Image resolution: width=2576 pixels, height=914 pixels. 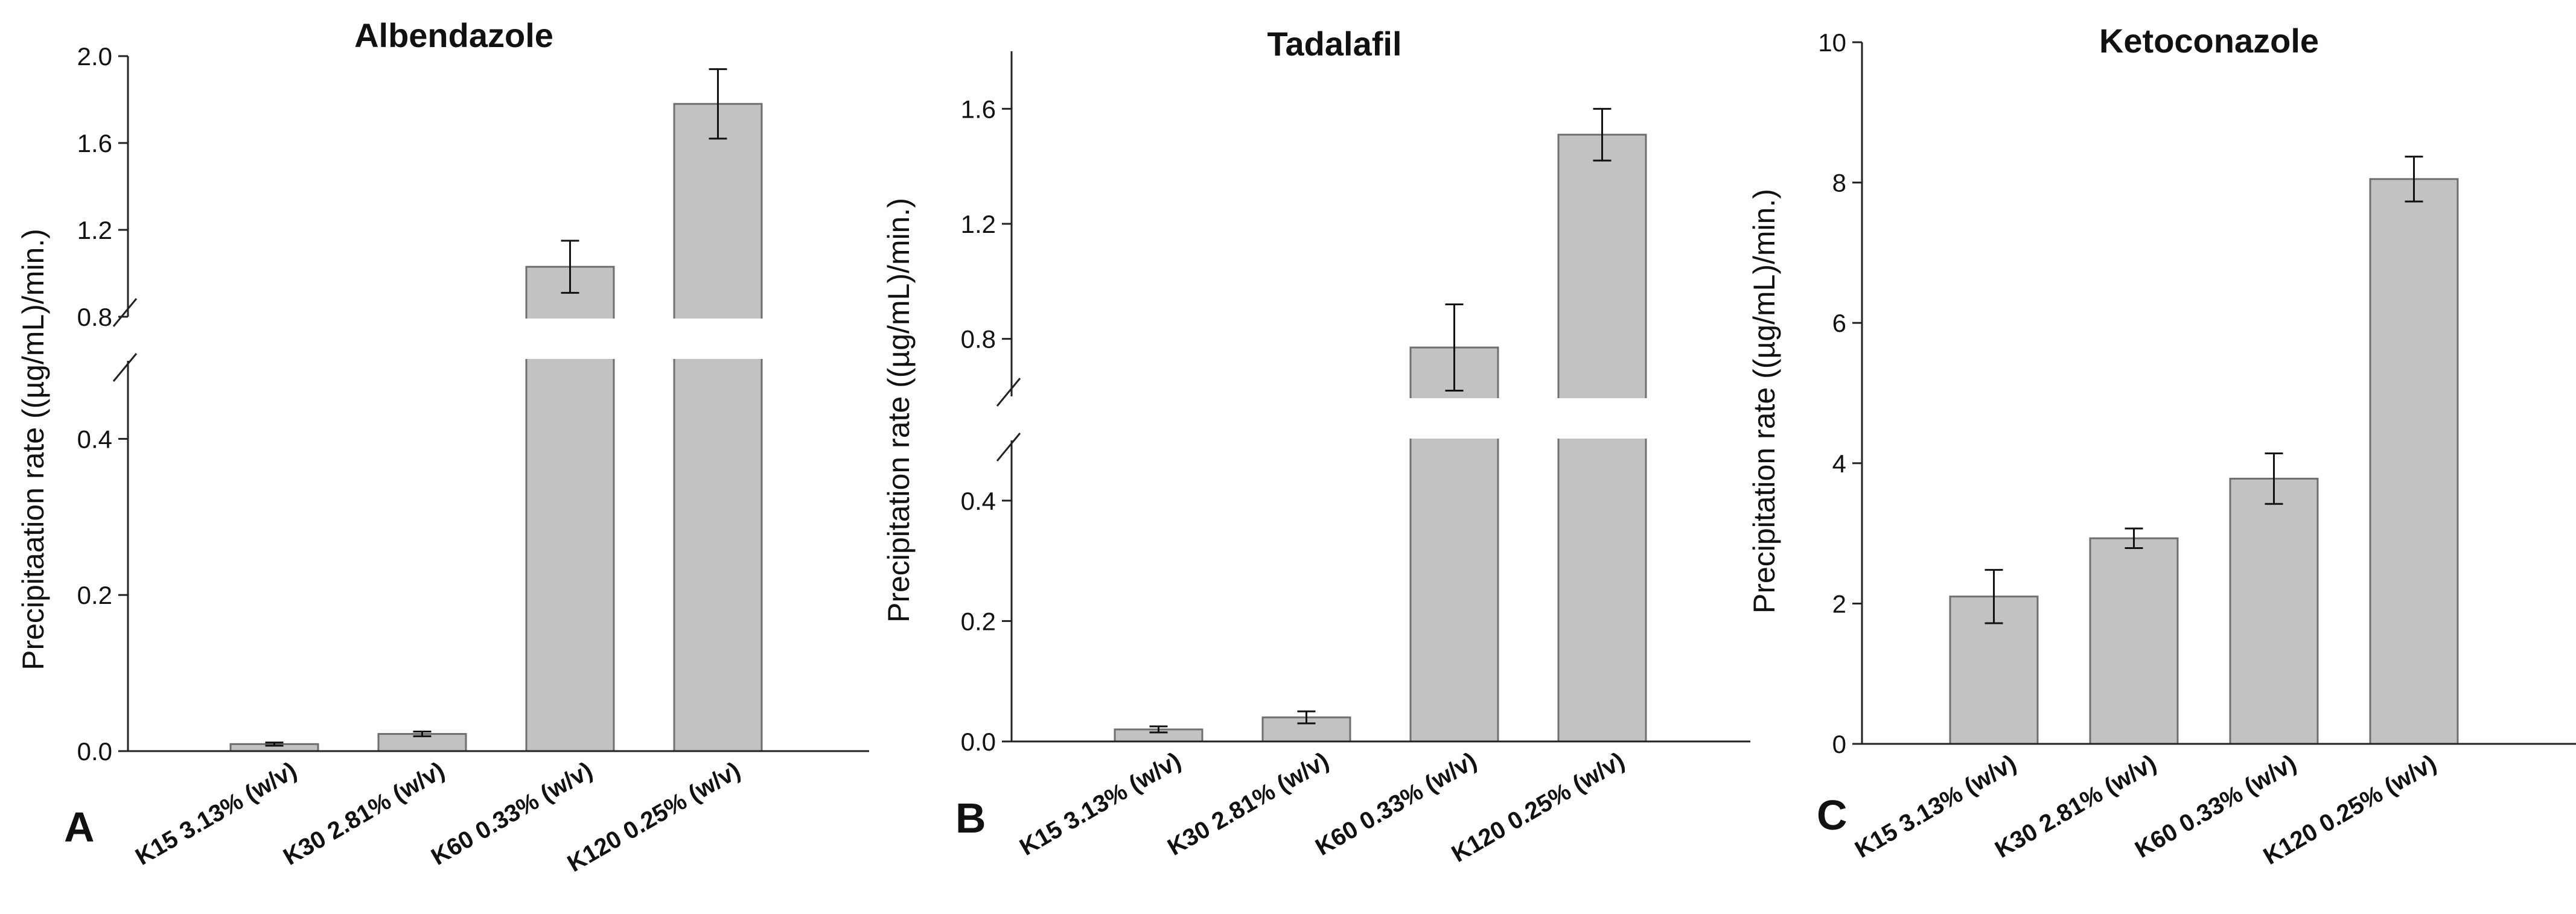 What do you see at coordinates (79, 827) in the screenshot?
I see `panel-letter: A` at bounding box center [79, 827].